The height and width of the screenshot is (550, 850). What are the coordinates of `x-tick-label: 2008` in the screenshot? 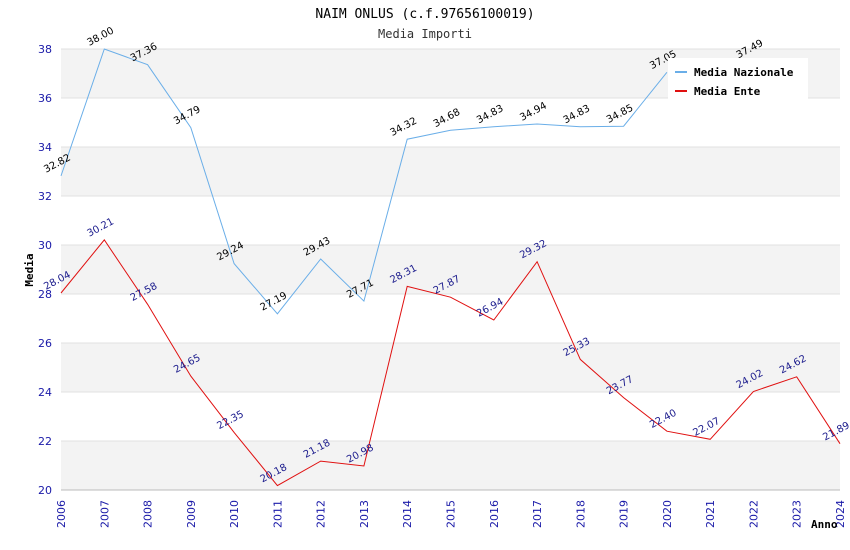 It's located at (148, 514).